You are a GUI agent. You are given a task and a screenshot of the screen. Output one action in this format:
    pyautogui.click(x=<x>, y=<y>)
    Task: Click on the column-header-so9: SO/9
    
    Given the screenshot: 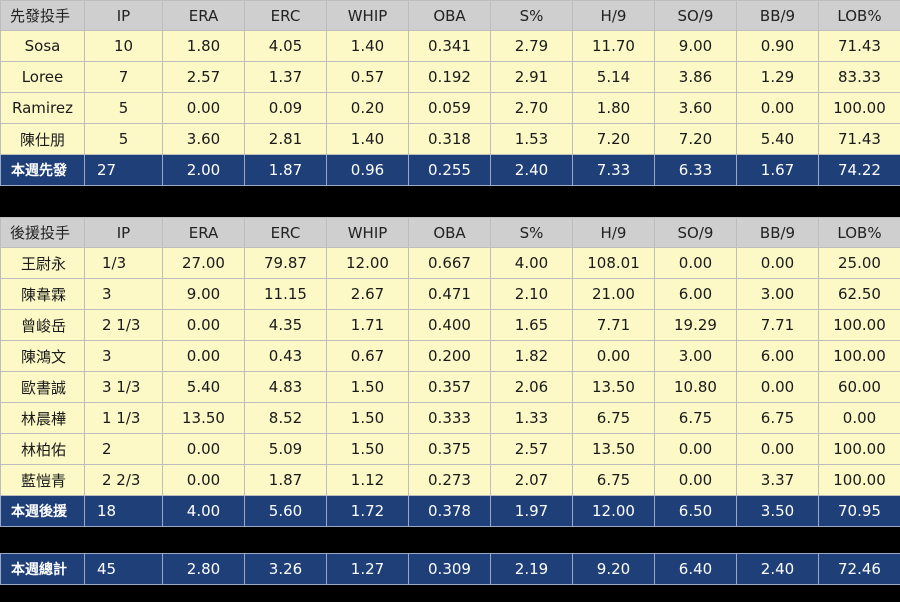 What is the action you would take?
    pyautogui.click(x=695, y=15)
    